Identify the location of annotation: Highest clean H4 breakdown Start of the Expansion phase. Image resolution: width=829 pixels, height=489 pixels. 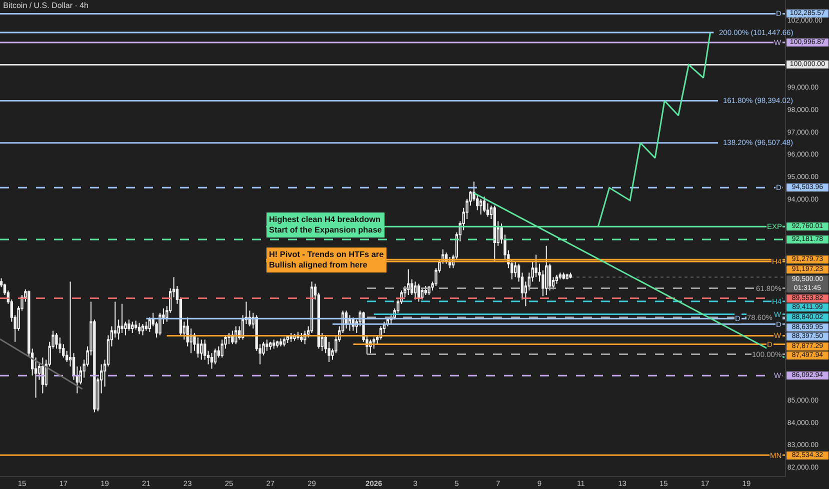
(325, 225).